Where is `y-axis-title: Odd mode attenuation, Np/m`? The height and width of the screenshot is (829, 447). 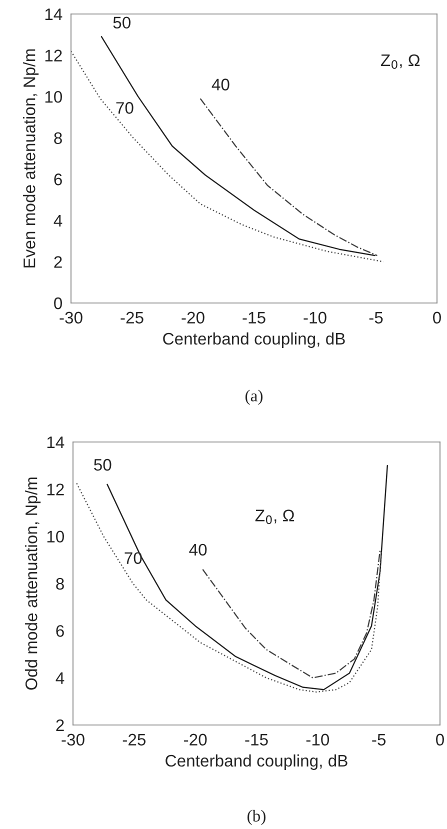
y-axis-title: Odd mode attenuation, Np/m is located at coordinates (33, 584).